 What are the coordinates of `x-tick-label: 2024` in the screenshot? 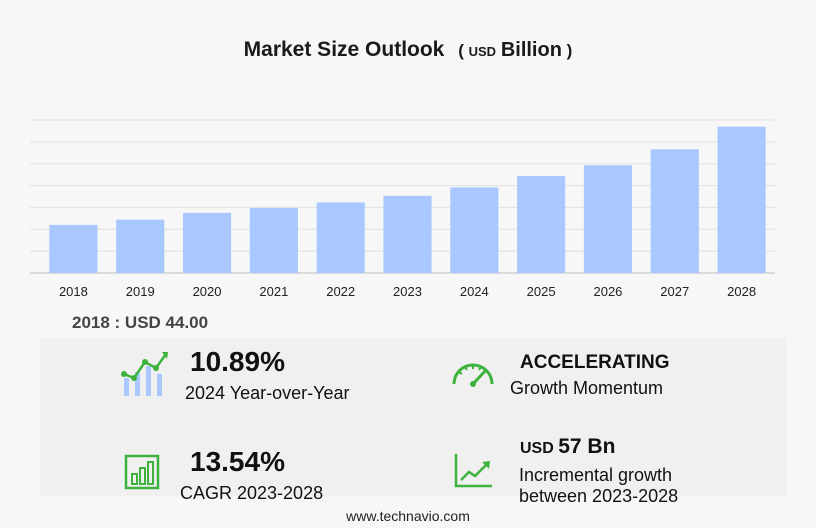 It's located at (474, 291).